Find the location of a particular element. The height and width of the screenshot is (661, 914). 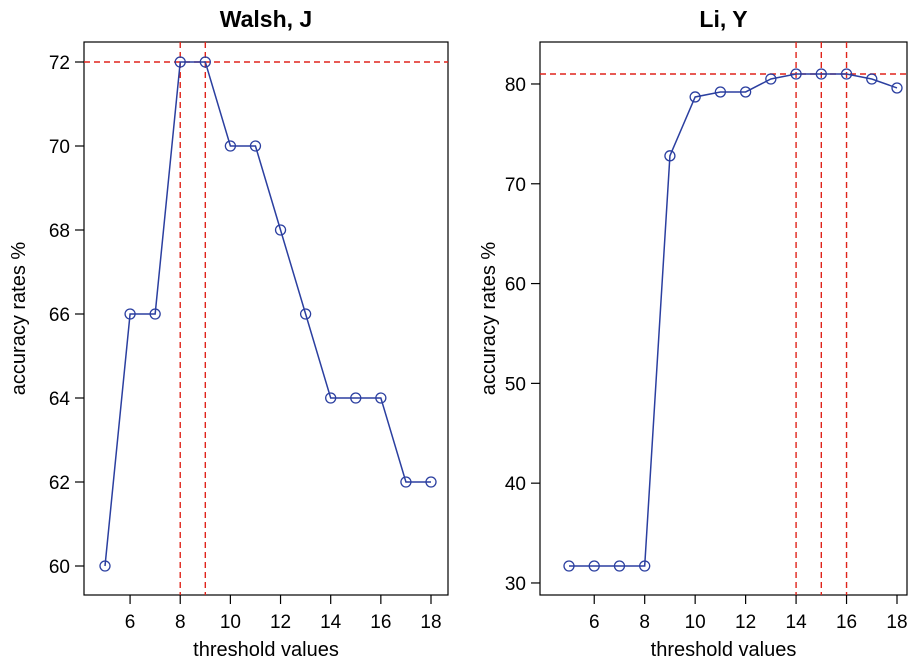

y-tick-label: 72 is located at coordinates (59, 63).